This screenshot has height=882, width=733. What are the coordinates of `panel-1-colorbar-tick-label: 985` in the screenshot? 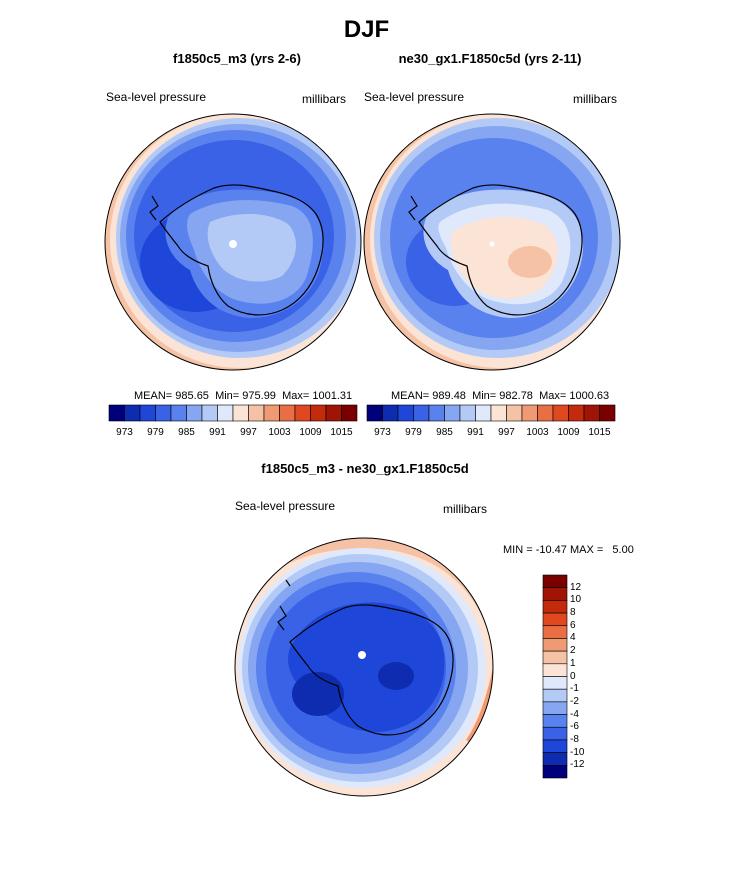 It's located at (186, 432).